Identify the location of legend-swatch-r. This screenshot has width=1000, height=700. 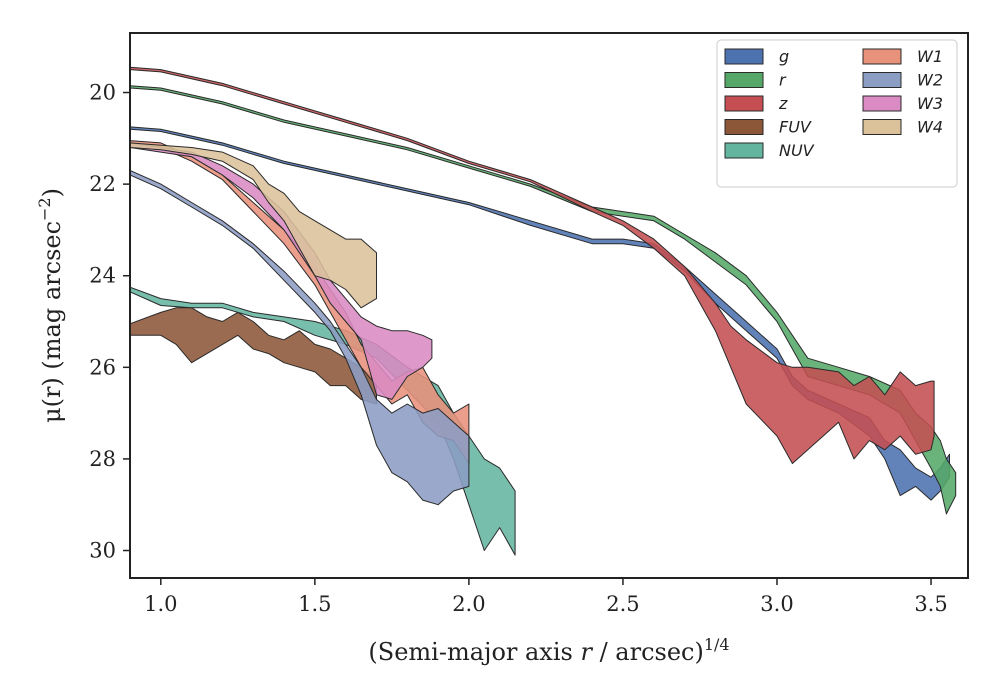
(744, 80).